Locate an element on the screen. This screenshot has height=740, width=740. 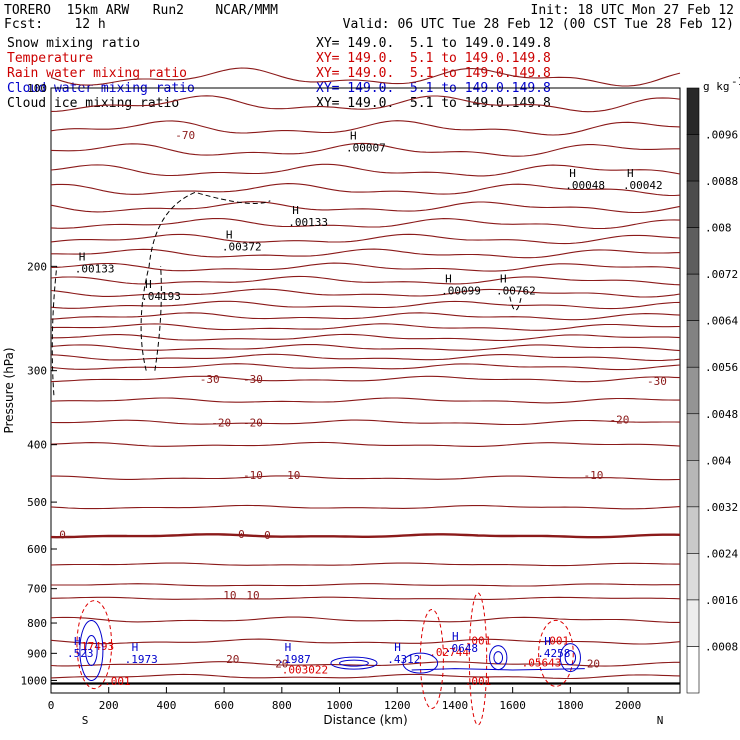
colorbar-unit-exponent: -1 is located at coordinates (735, 81).